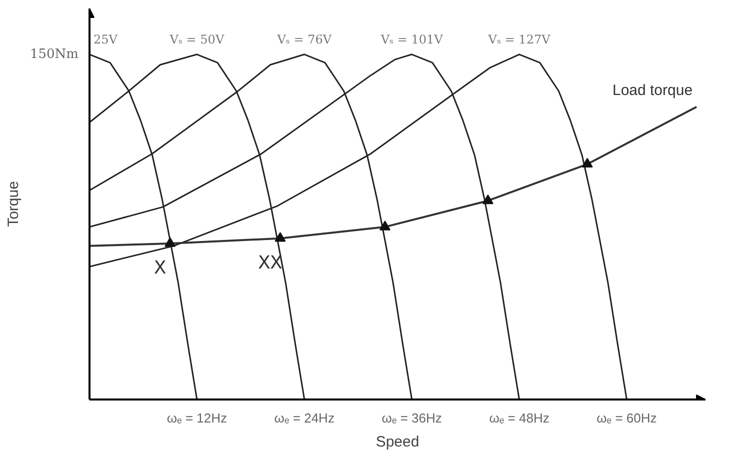  What do you see at coordinates (412, 39) in the screenshot?
I see `series-label: Vₛ = 101V` at bounding box center [412, 39].